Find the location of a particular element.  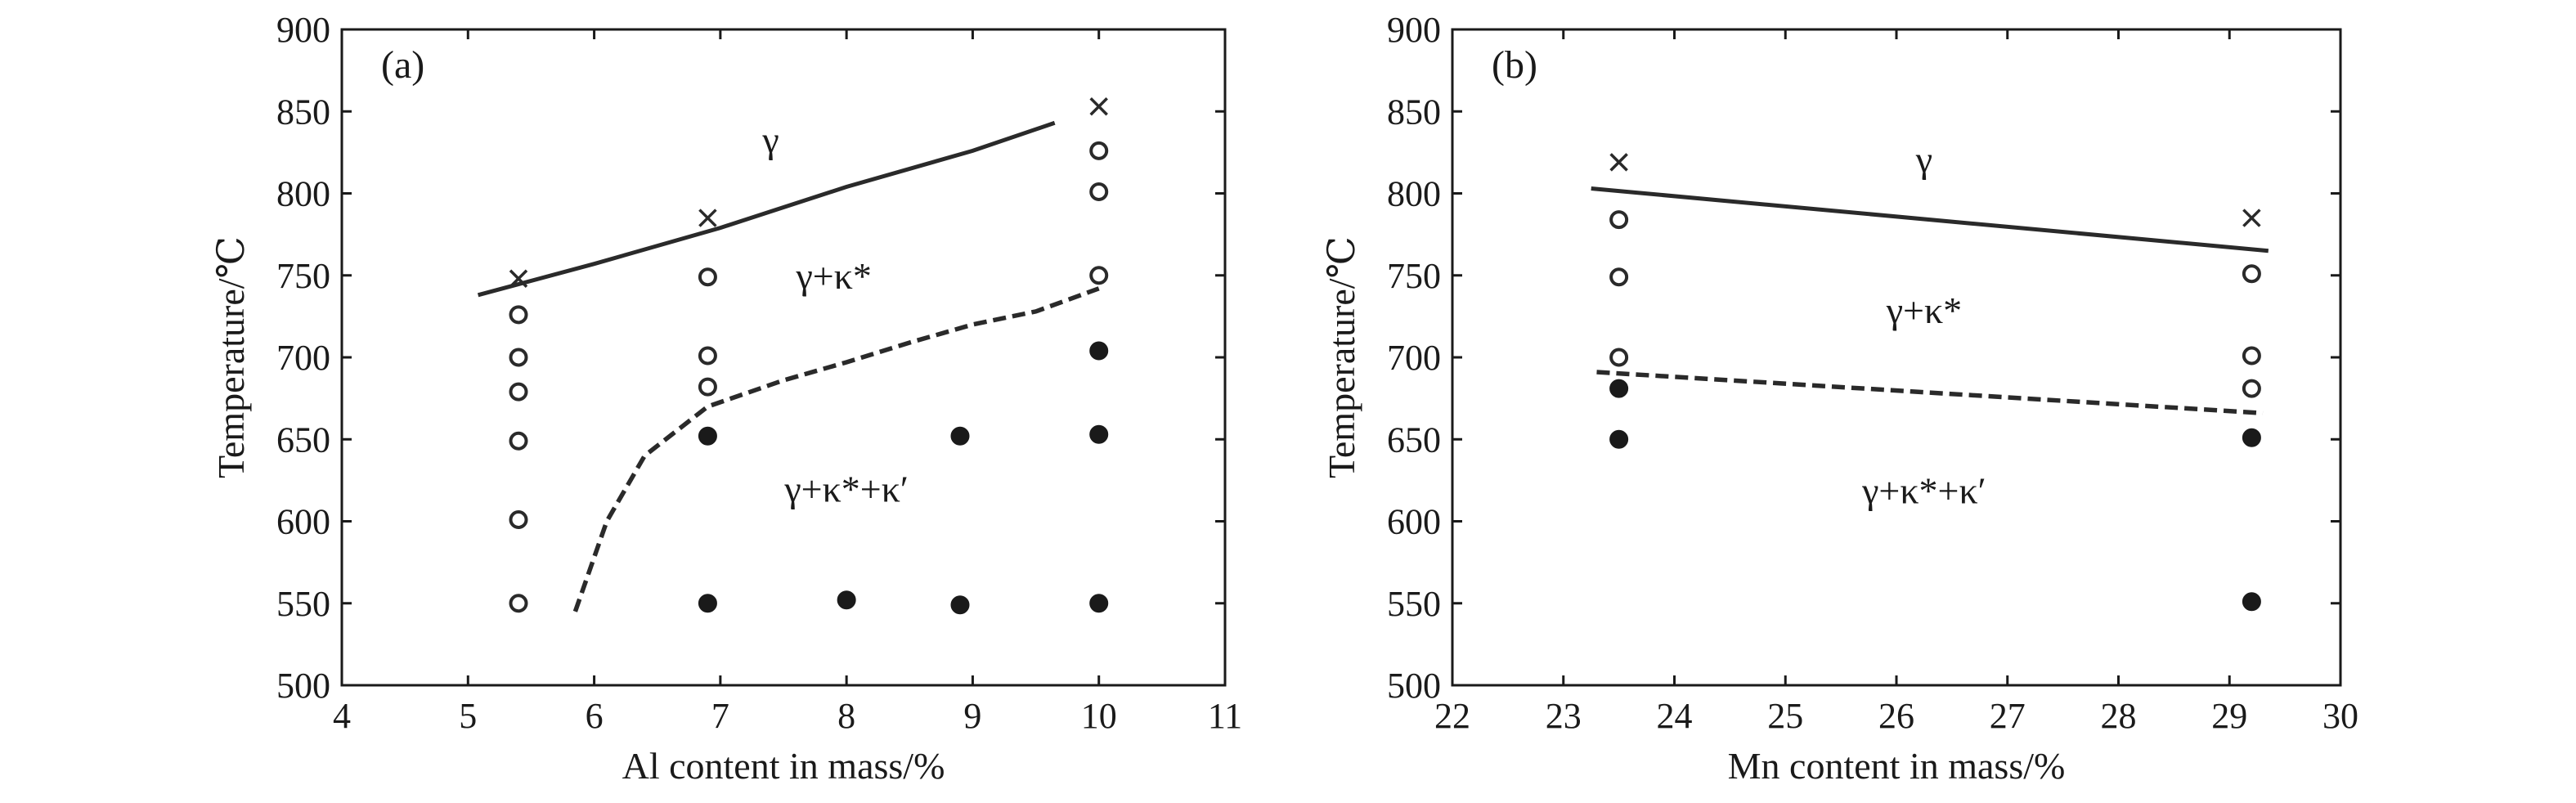

x-tick-label: 10 is located at coordinates (1099, 716).